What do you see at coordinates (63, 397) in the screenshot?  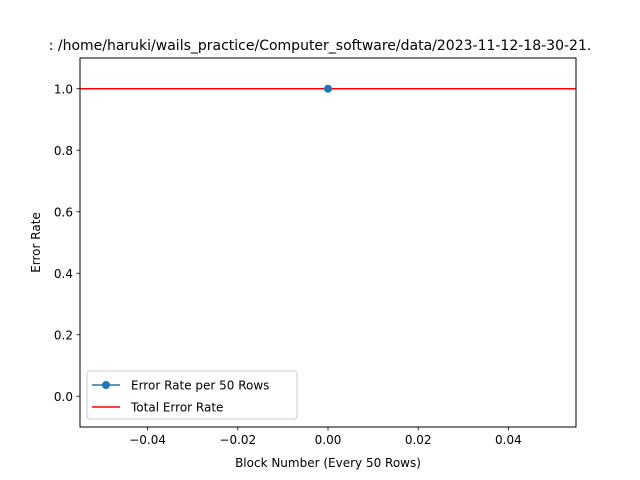 I see `y-tick-label: 0.0` at bounding box center [63, 397].